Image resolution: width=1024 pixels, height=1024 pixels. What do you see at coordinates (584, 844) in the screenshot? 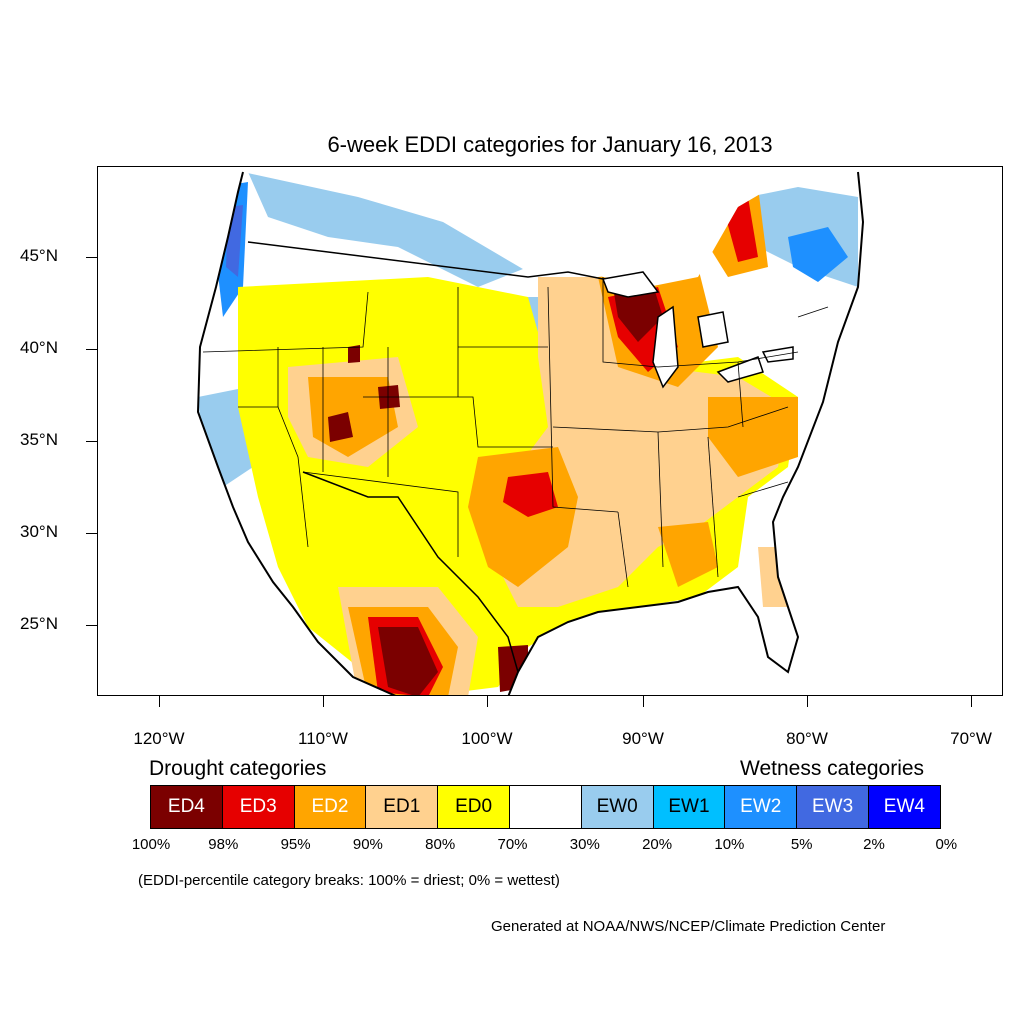
I see `legend-break-label: 30%` at bounding box center [584, 844].